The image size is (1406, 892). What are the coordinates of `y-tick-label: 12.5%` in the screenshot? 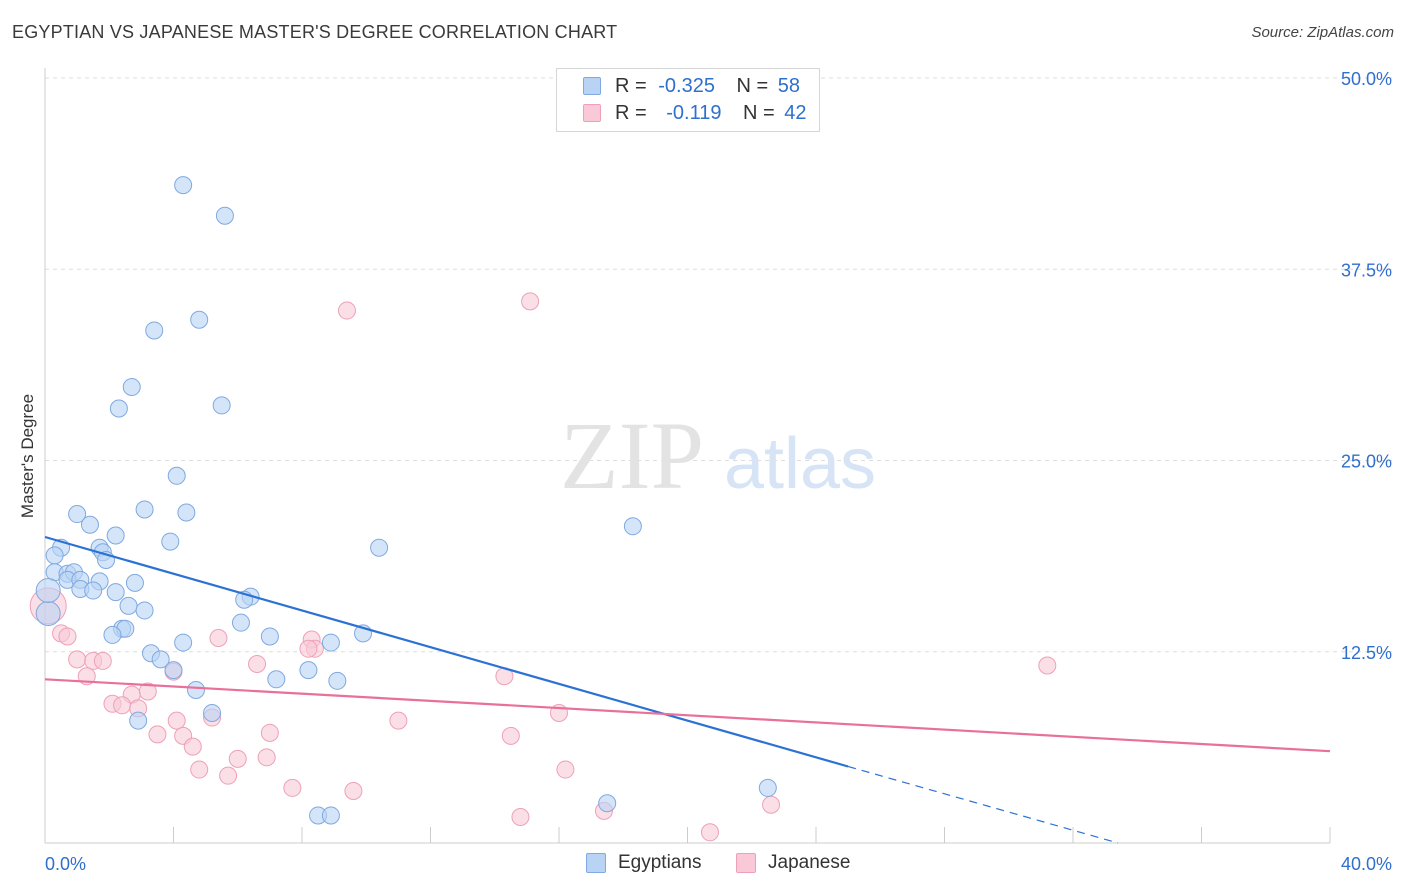 It's located at (1366, 653).